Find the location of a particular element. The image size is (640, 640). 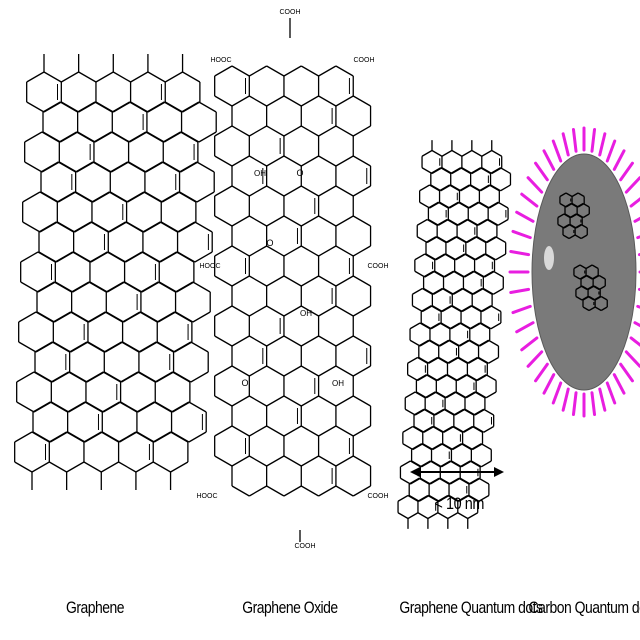

oh-label: OH is located at coordinates (306, 313).